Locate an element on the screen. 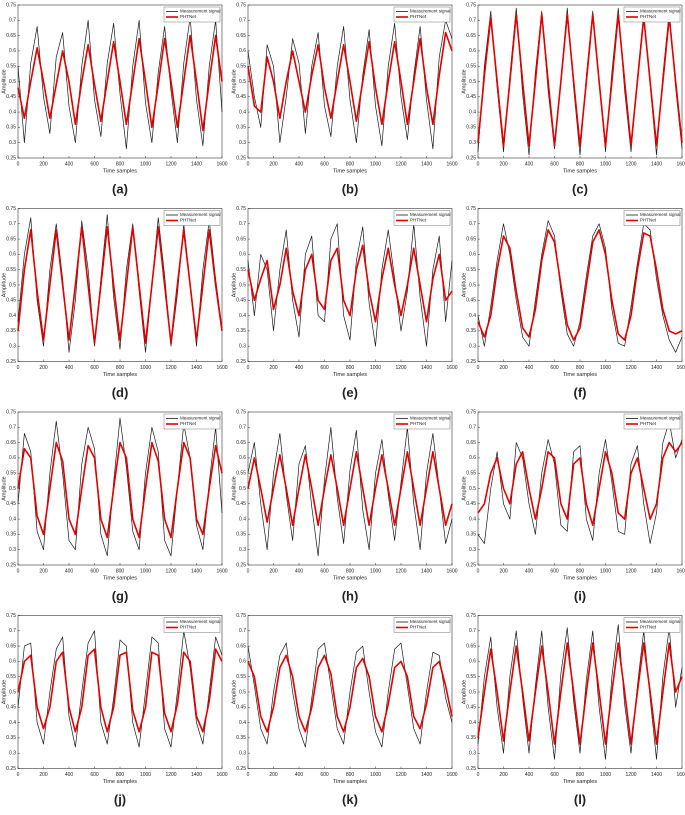 Image resolution: width=685 pixels, height=815 pixels. plot-area is located at coordinates (120, 692).